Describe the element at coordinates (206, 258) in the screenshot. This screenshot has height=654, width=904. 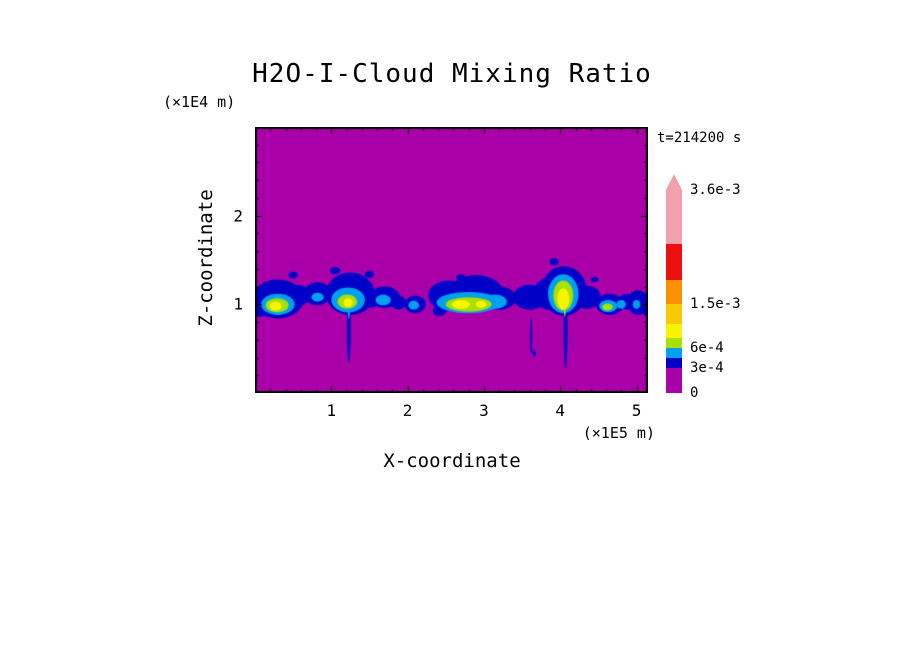
I see `y-axis-label: Z-coordinate` at that location.